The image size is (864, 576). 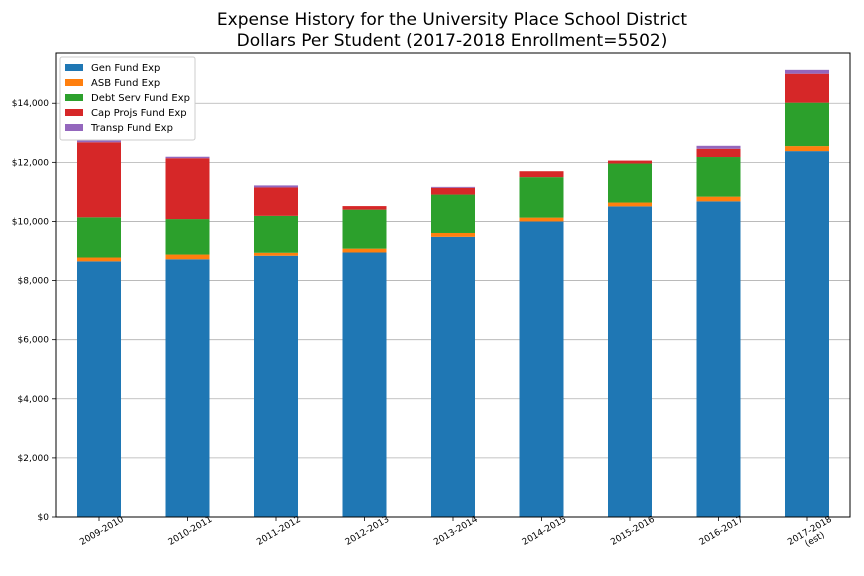 I want to click on x-tick-label: 2017-2018(est), so click(x=812, y=536).